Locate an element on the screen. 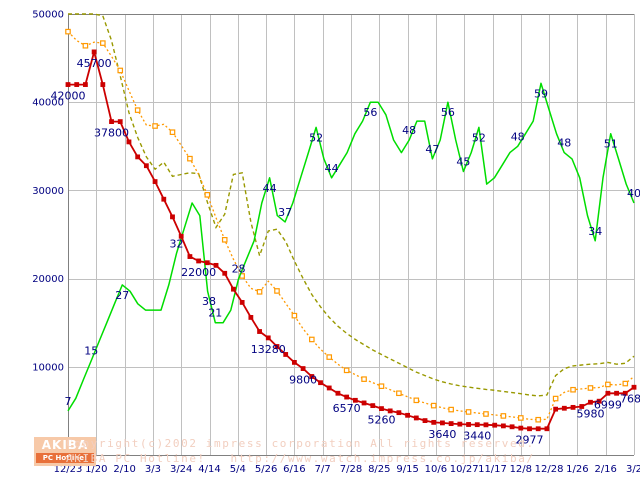 This screenshot has height=480, width=640. x-tick-label: 12/8 is located at coordinates (521, 469).